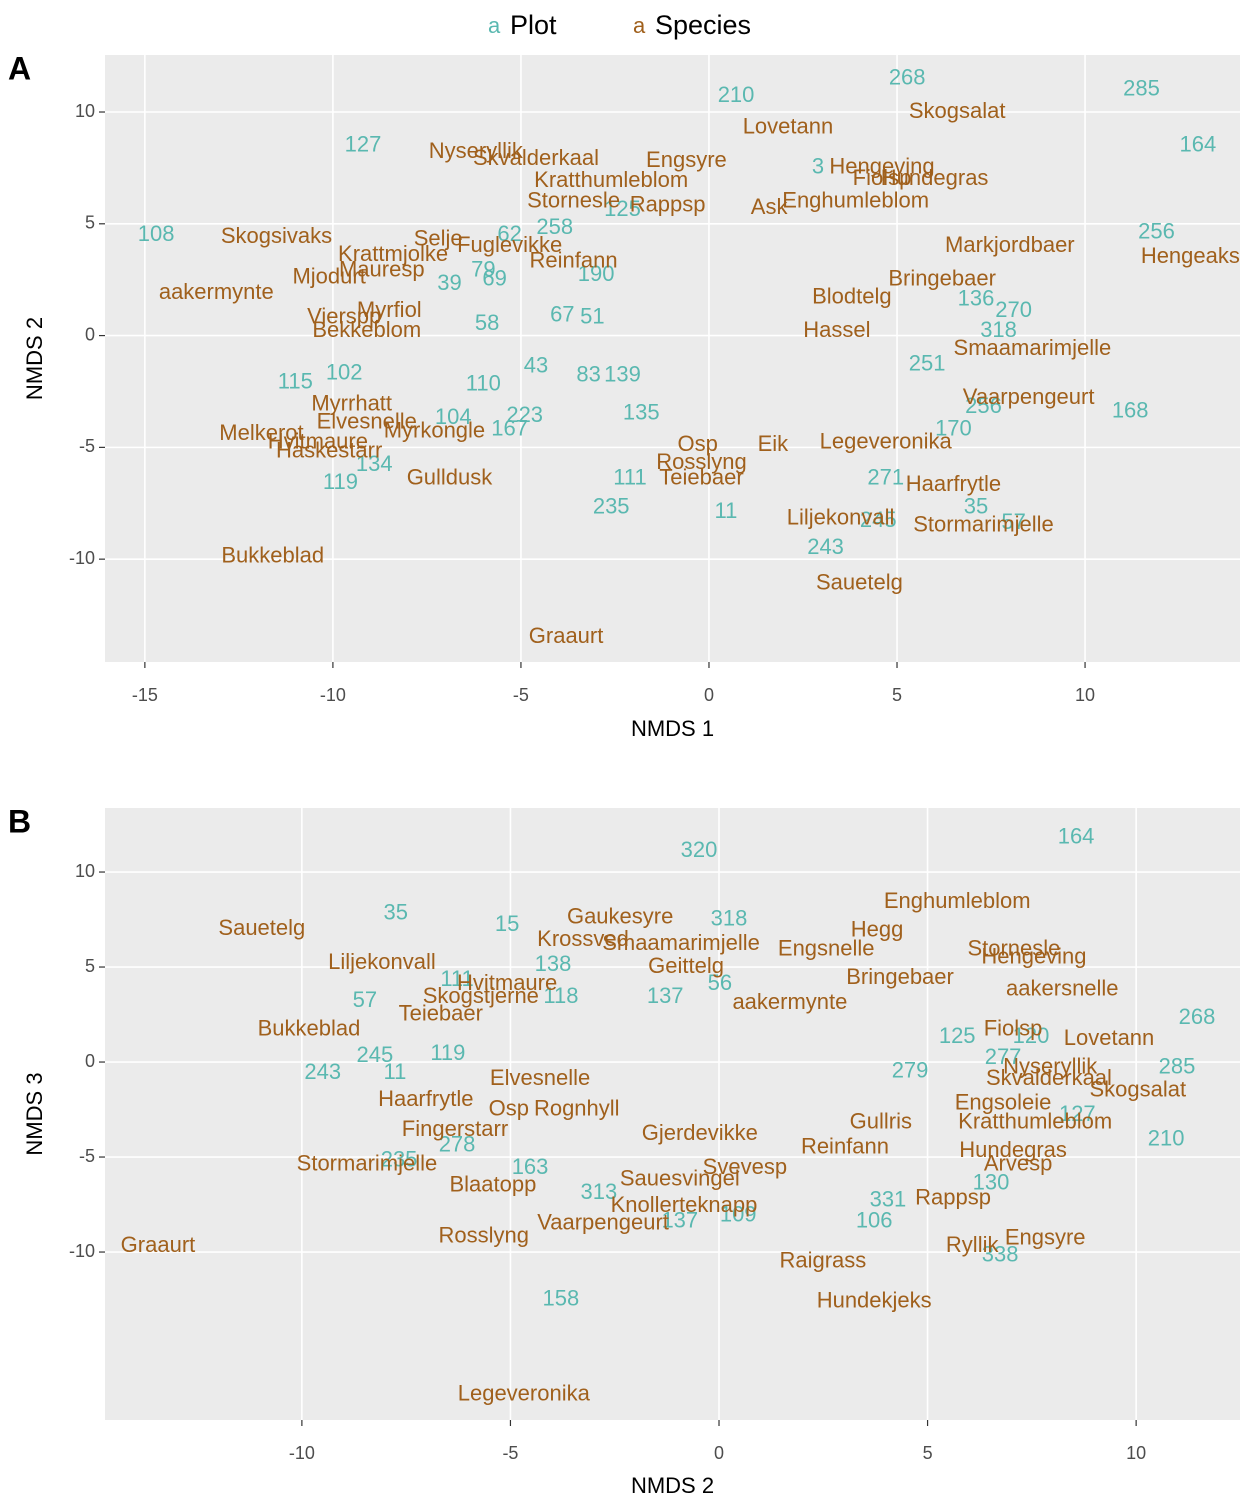  I want to click on point-label: 318, so click(729, 917).